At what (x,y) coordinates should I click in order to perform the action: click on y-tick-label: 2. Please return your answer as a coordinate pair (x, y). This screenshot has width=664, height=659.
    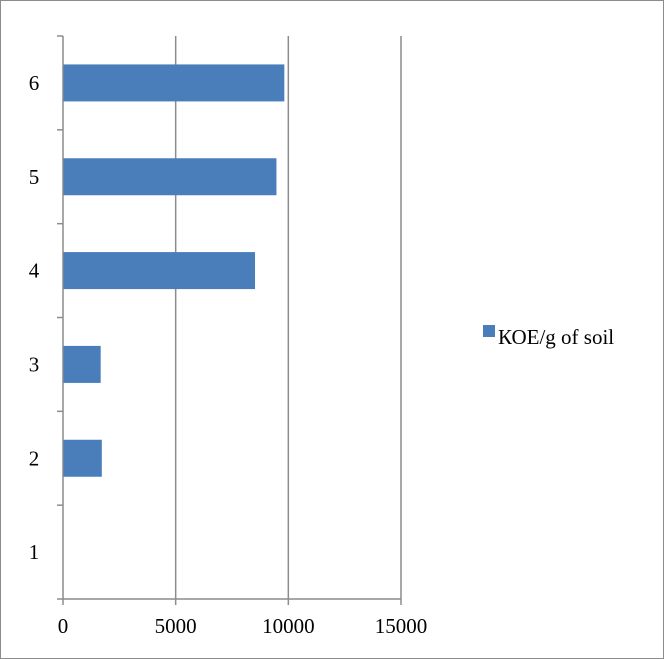
    Looking at the image, I should click on (34, 458).